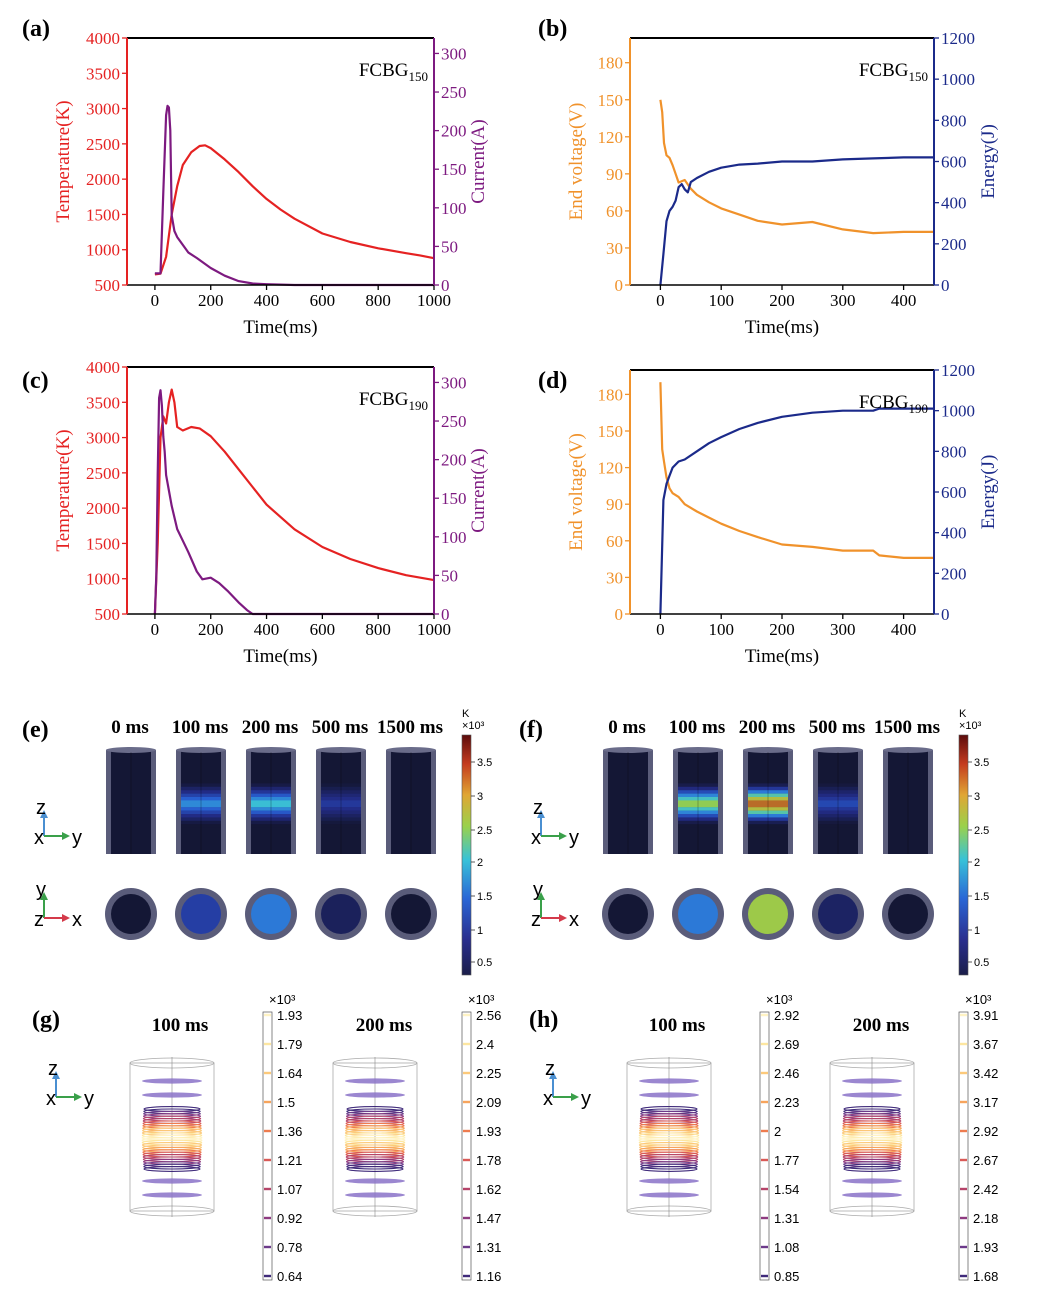 Image resolution: width=1037 pixels, height=1292 pixels. What do you see at coordinates (35, 730) in the screenshot?
I see `panel-label-e: (e)` at bounding box center [35, 730].